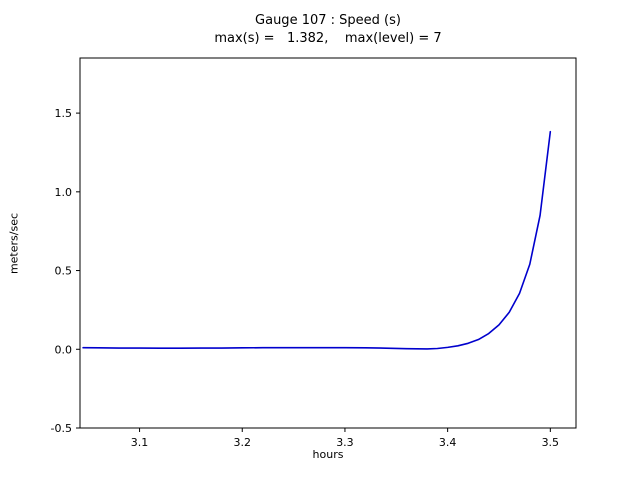  What do you see at coordinates (328, 38) in the screenshot?
I see `chart-subtitle: max(s) = 1.382, max(level) = 7` at bounding box center [328, 38].